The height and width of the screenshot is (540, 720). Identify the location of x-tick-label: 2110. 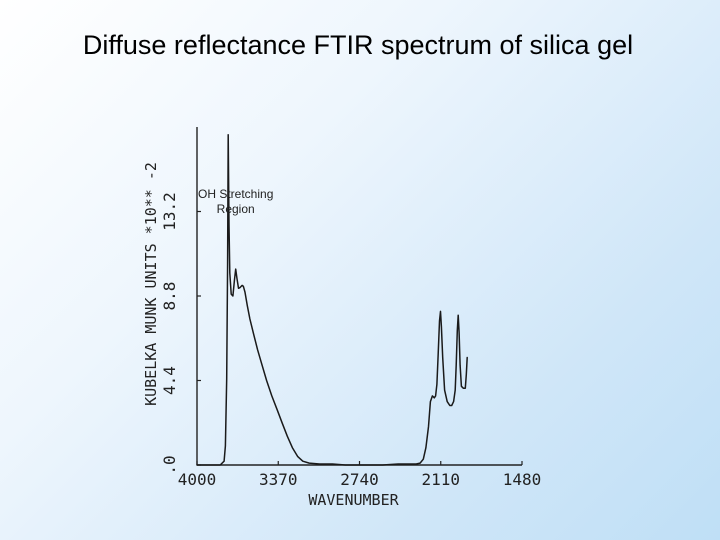
(440, 479).